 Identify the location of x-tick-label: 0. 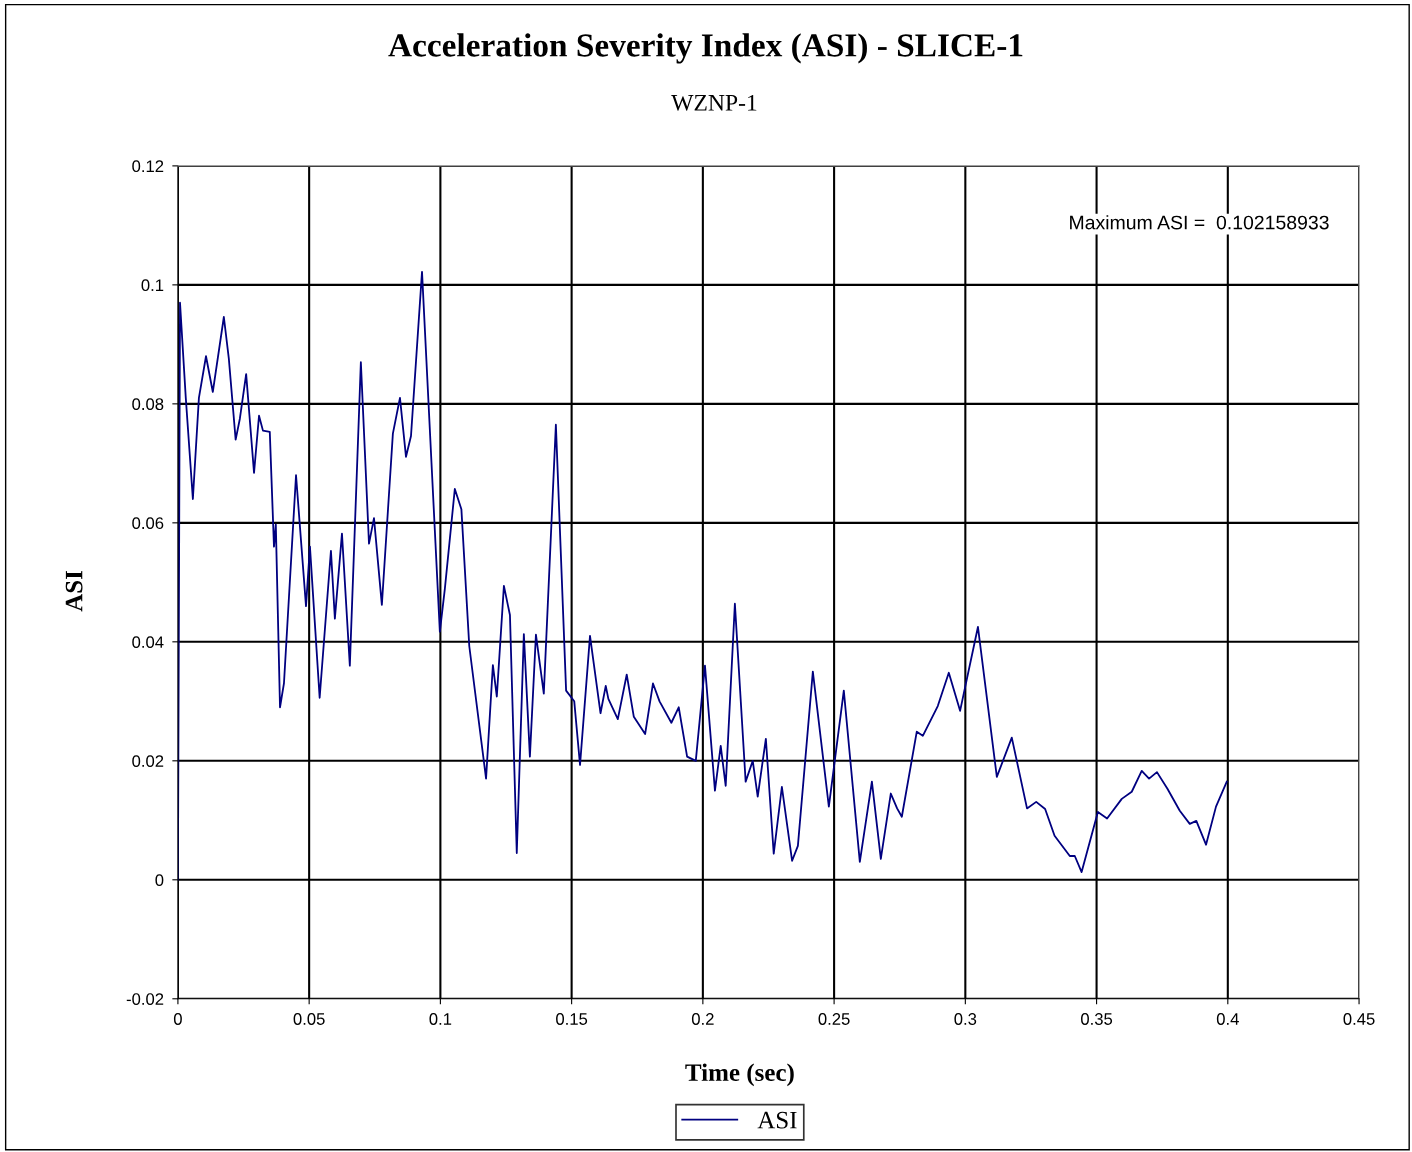
(177, 1019).